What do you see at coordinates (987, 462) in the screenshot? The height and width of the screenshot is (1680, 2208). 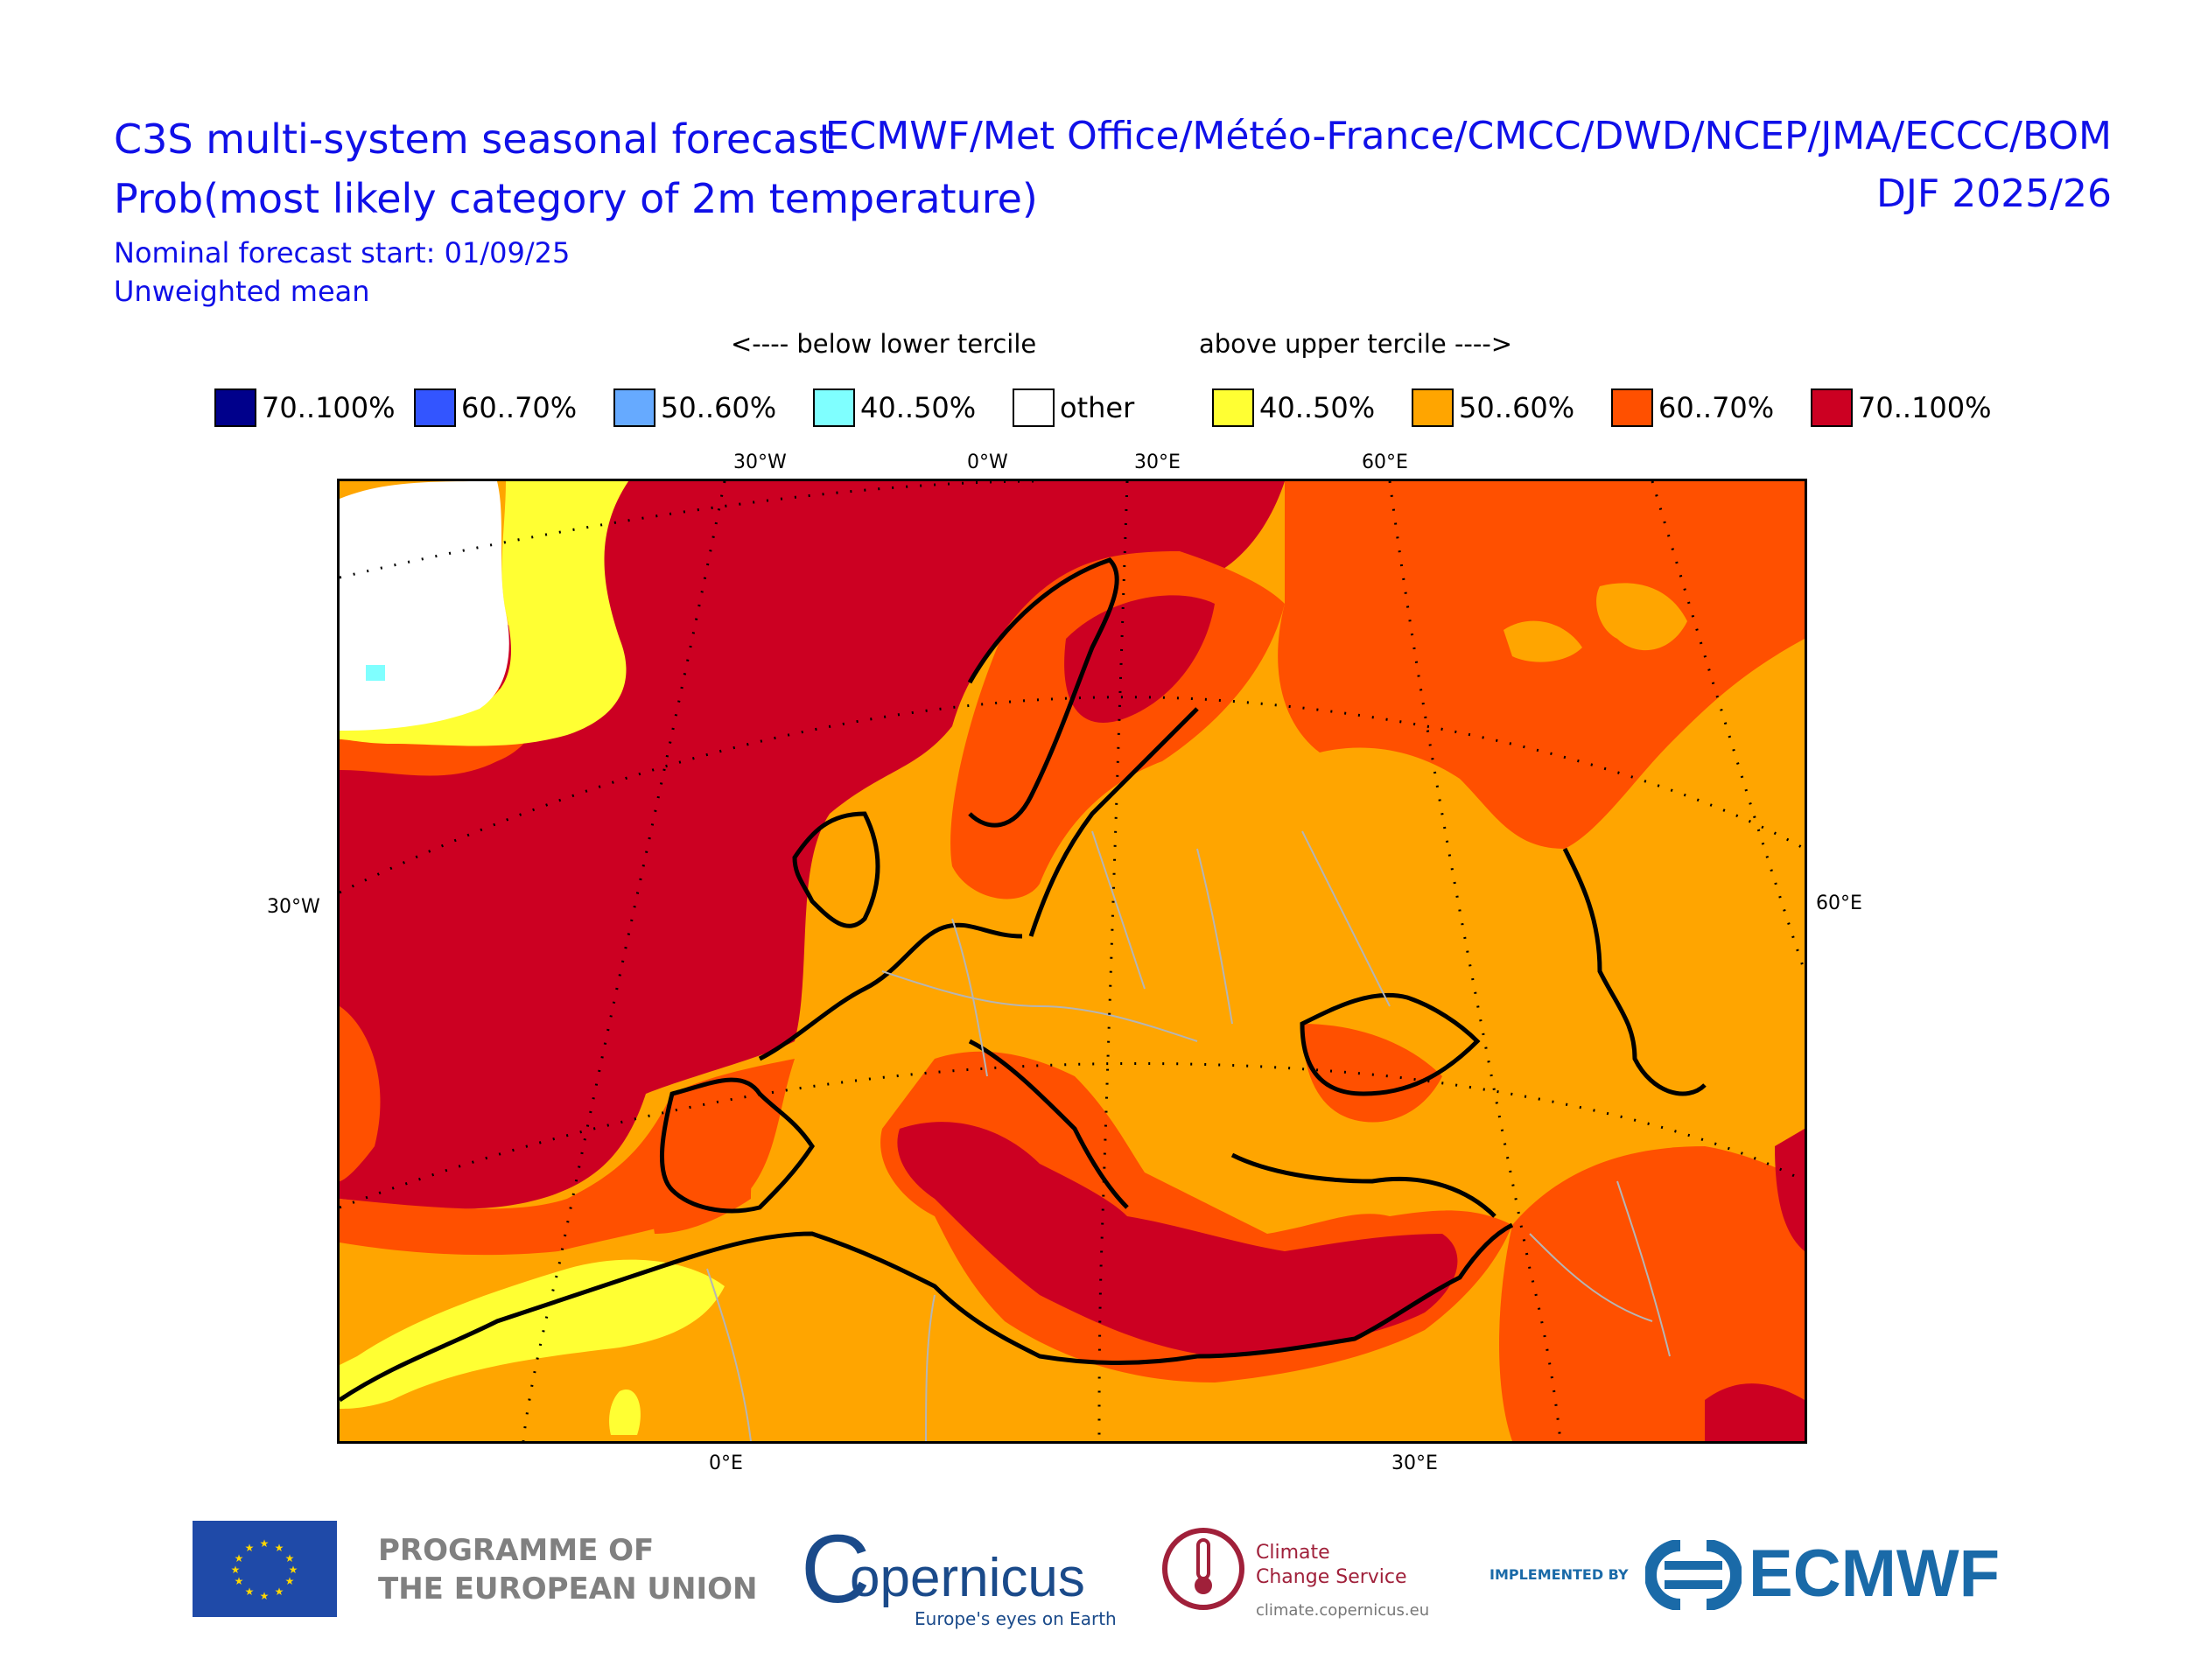 I see `axis-label-top: 0°W` at bounding box center [987, 462].